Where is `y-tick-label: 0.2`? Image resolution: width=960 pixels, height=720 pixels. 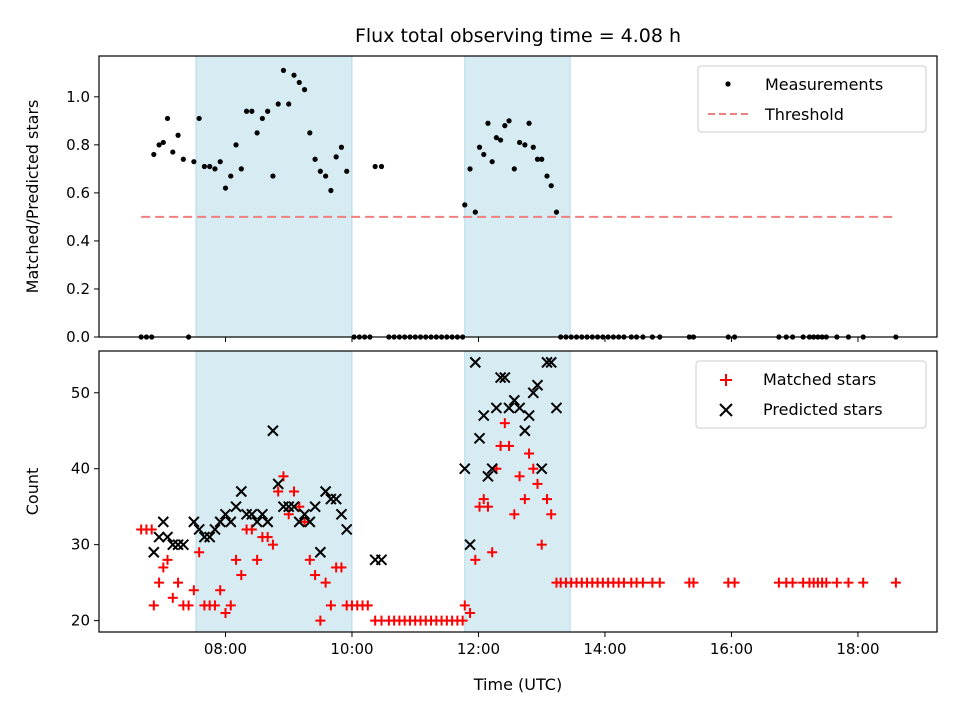
y-tick-label: 0.2 is located at coordinates (78, 289).